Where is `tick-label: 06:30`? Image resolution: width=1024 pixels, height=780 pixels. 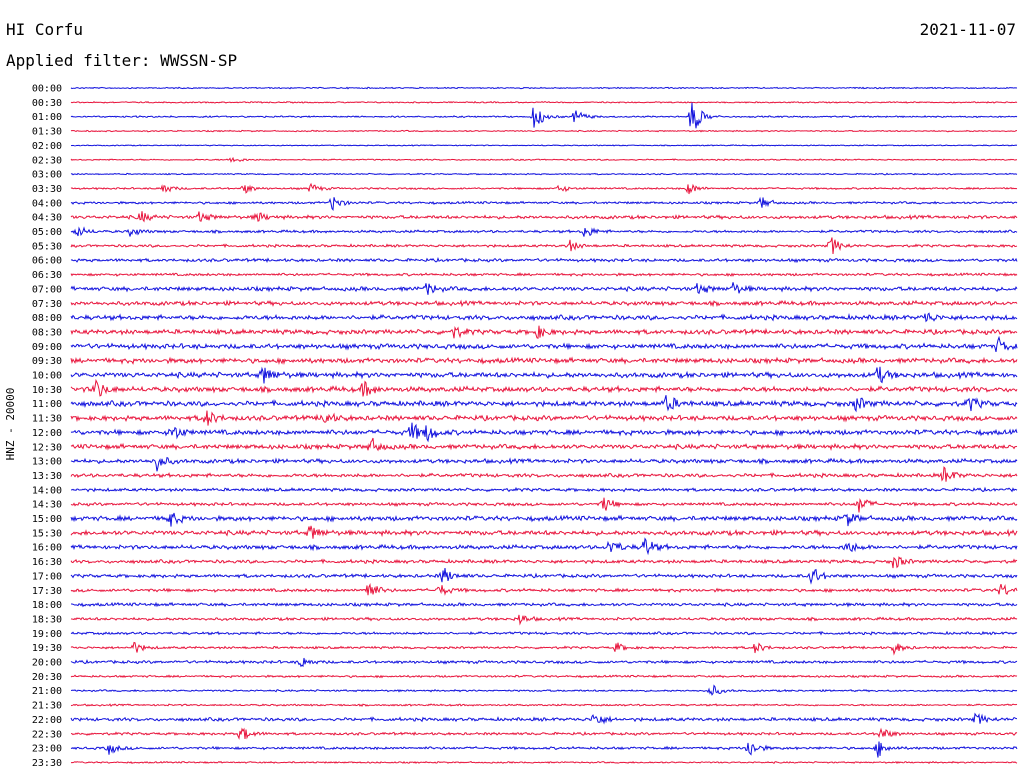
tick-label: 06:30 is located at coordinates (47, 275).